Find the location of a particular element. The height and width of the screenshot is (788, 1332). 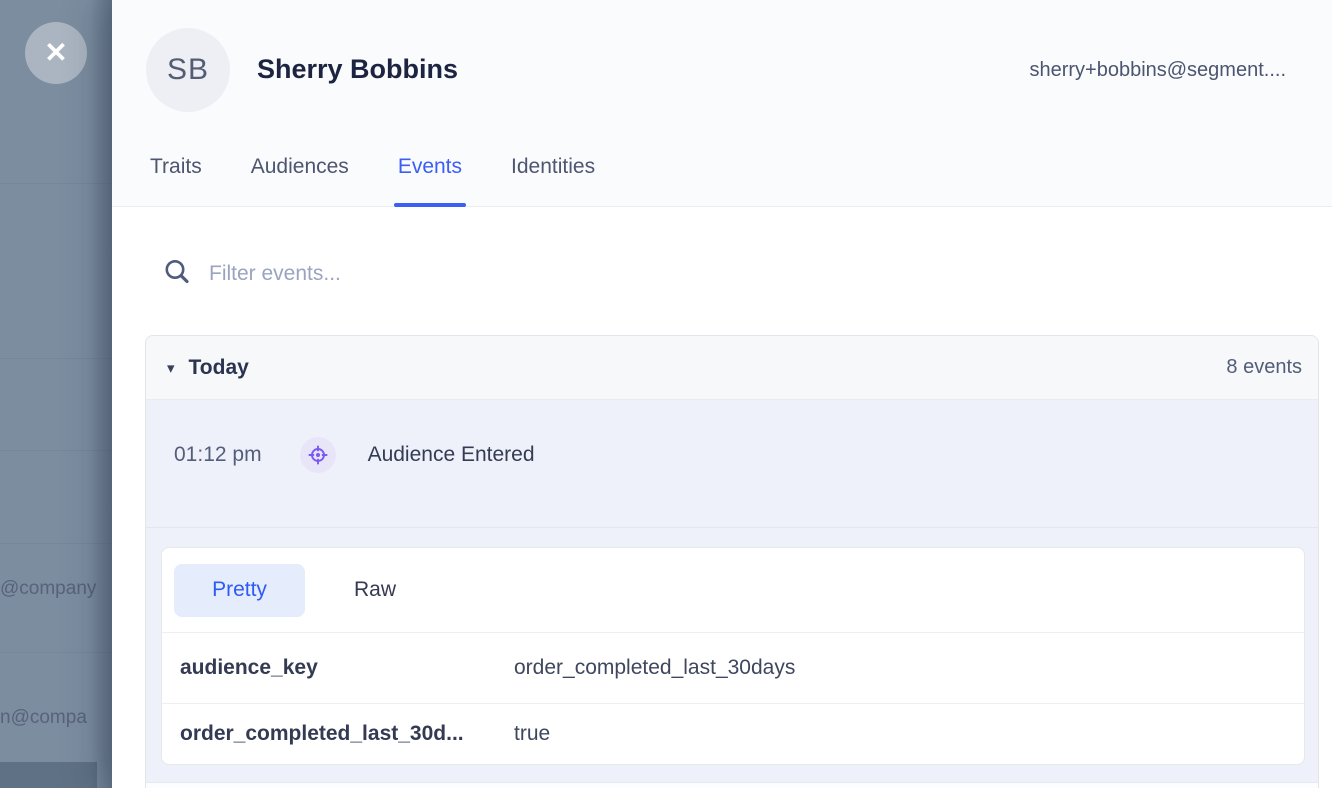

avatar: SB is located at coordinates (188, 70).